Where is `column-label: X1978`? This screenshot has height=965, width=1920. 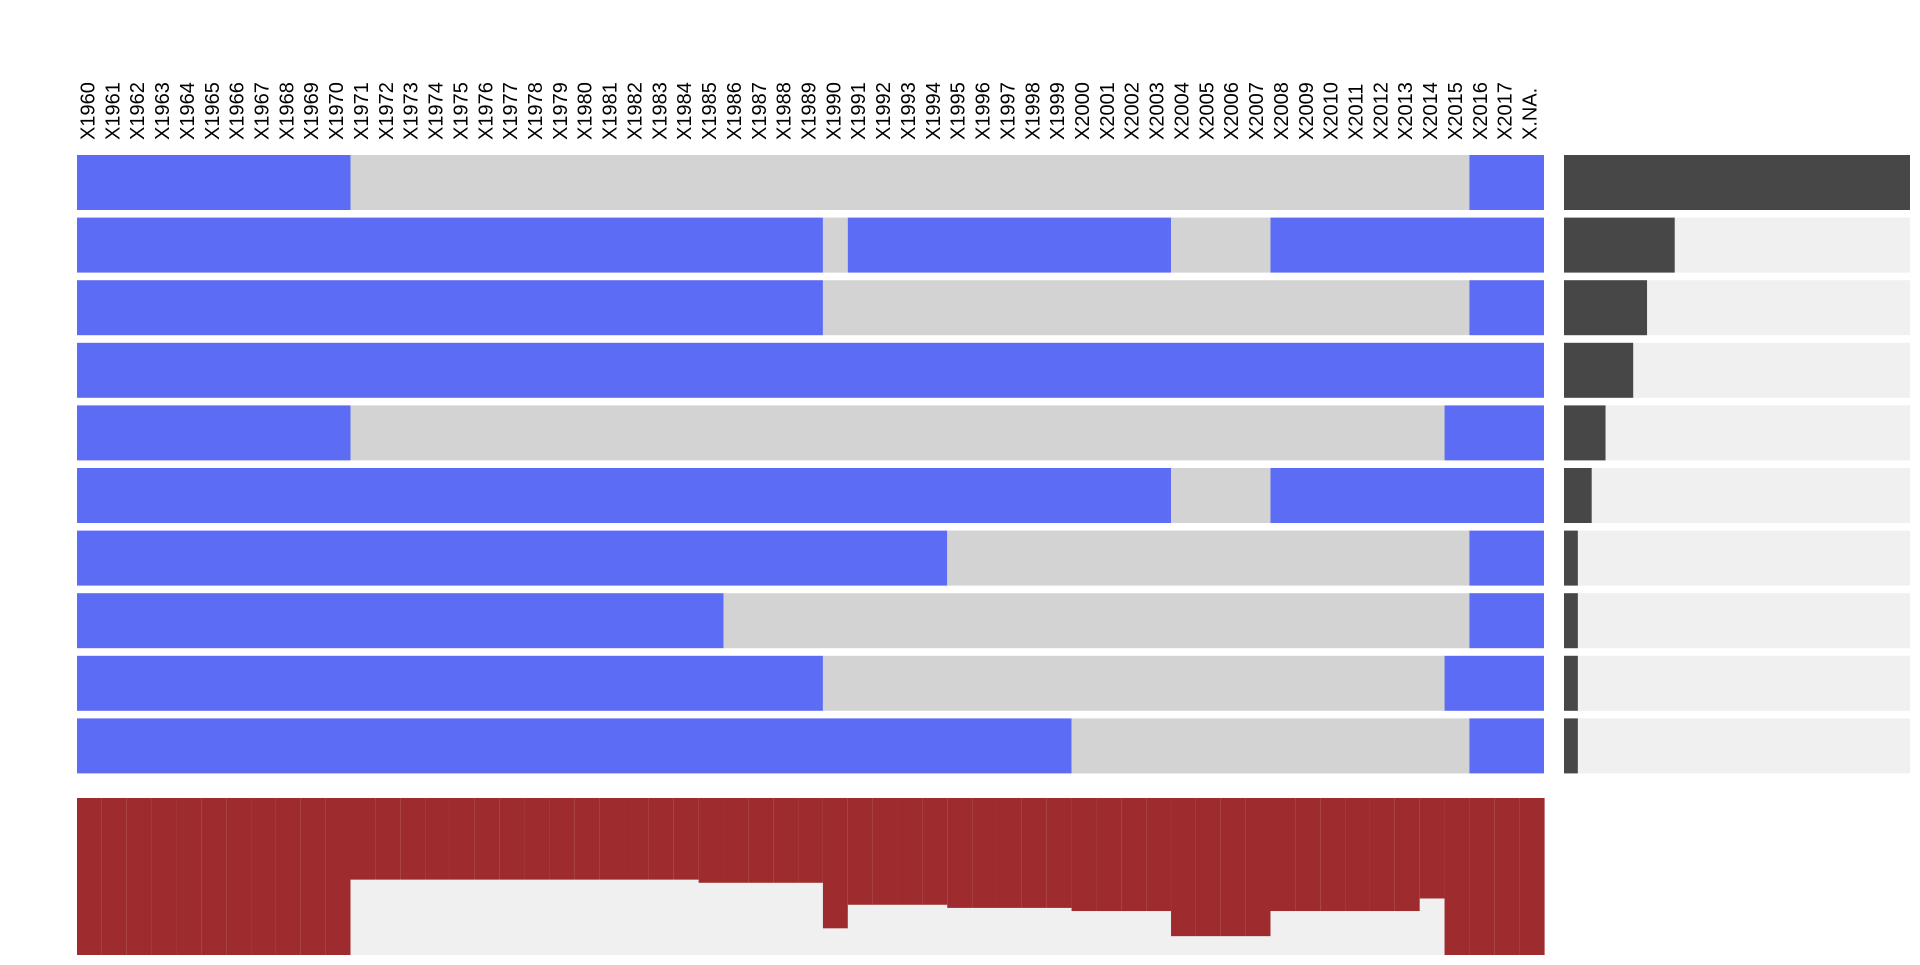 column-label: X1978 is located at coordinates (536, 111).